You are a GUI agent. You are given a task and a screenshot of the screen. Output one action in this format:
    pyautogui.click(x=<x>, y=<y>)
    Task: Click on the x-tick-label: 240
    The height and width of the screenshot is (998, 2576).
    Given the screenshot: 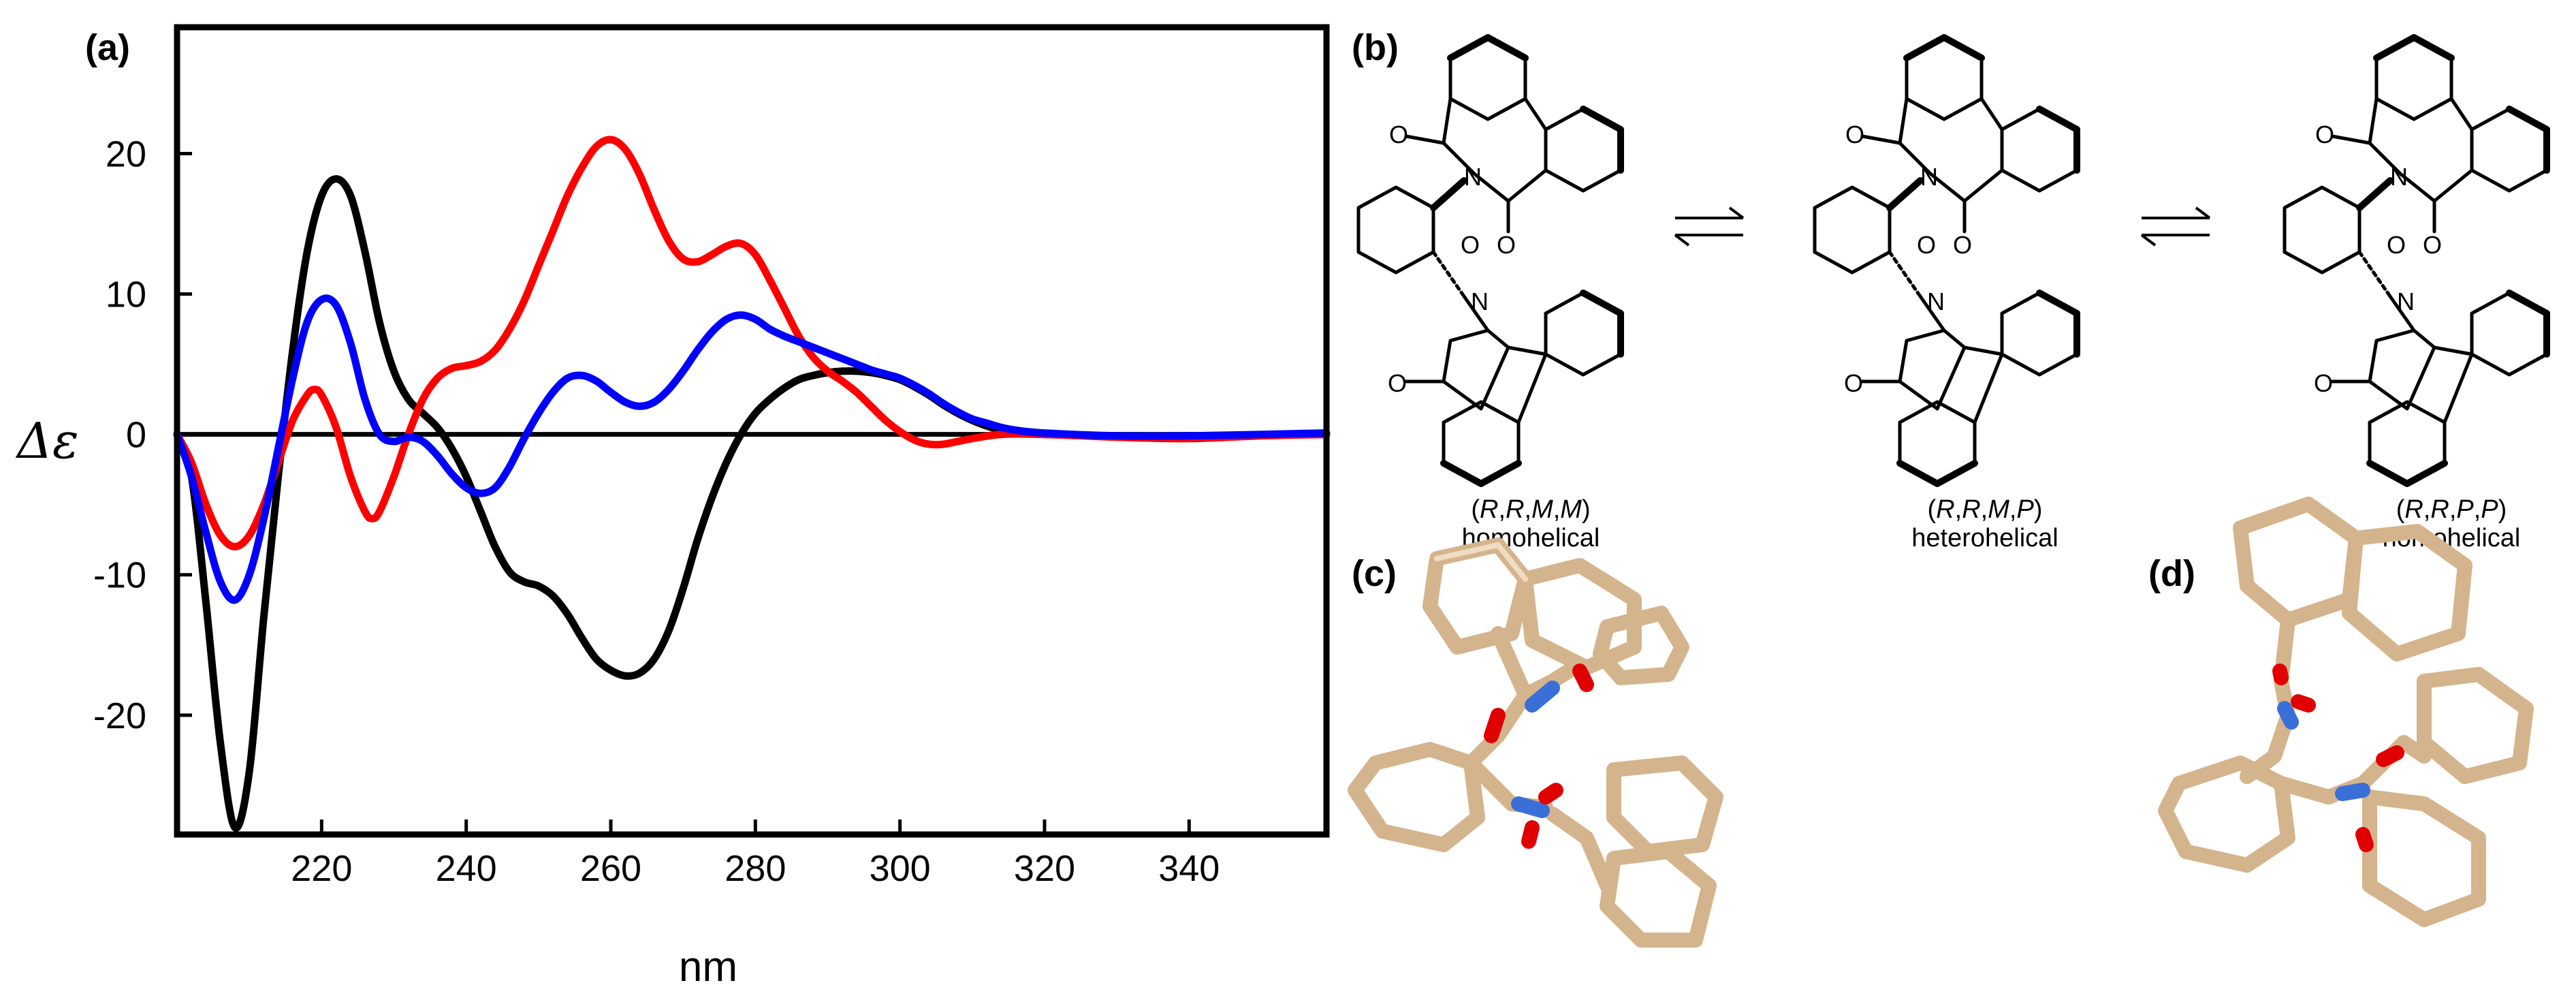 What is the action you would take?
    pyautogui.click(x=466, y=868)
    